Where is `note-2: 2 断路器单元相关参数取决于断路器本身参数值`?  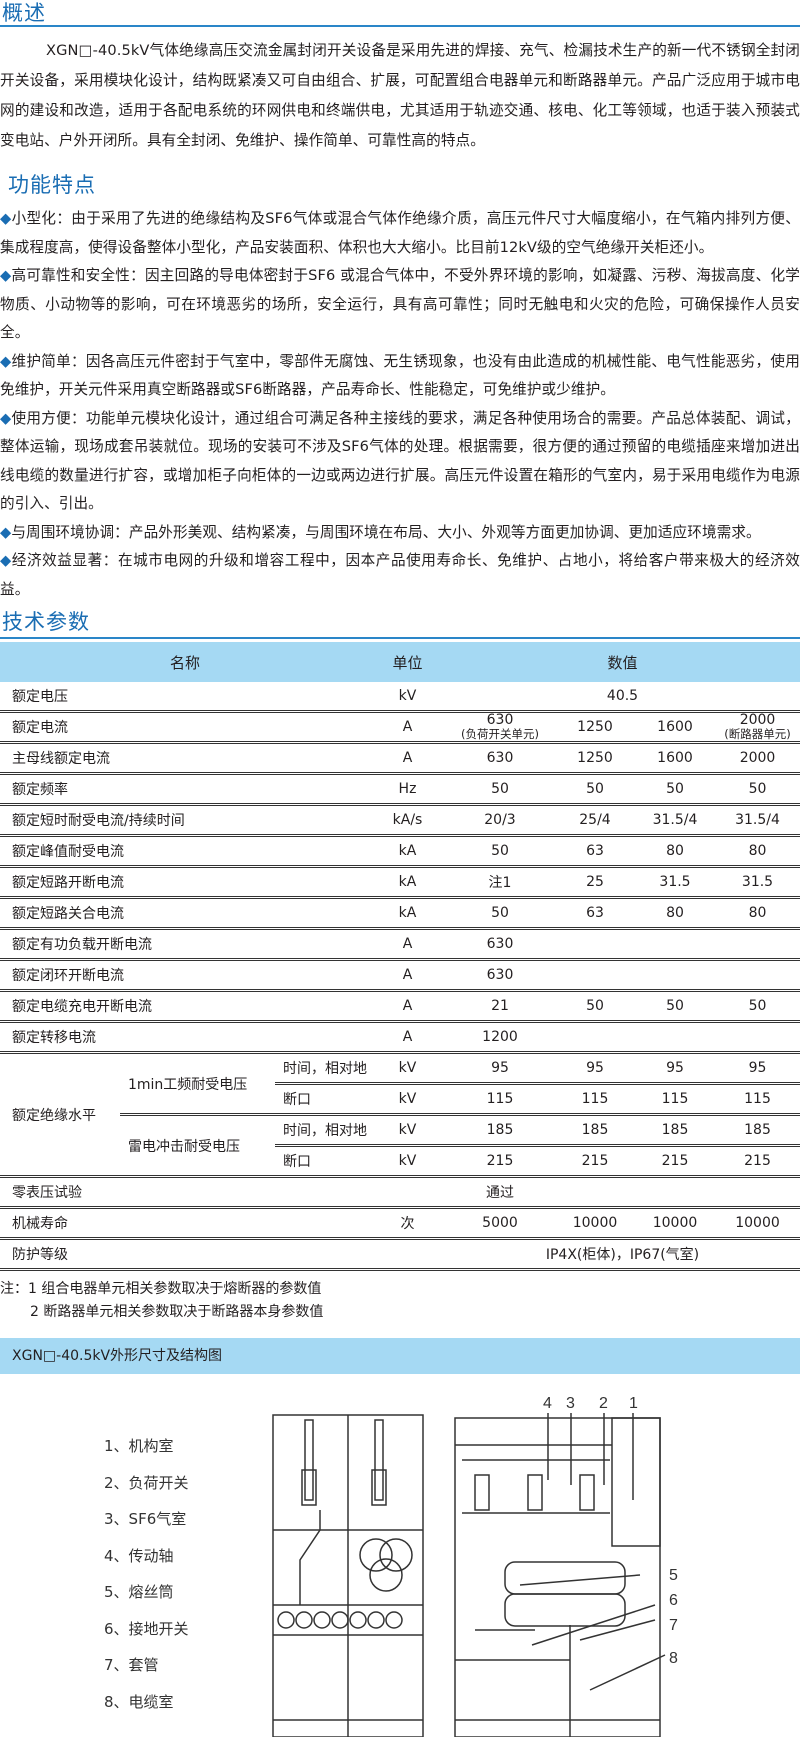
note-2: 2 断路器单元相关参数取决于断路器本身参数值 is located at coordinates (177, 1312).